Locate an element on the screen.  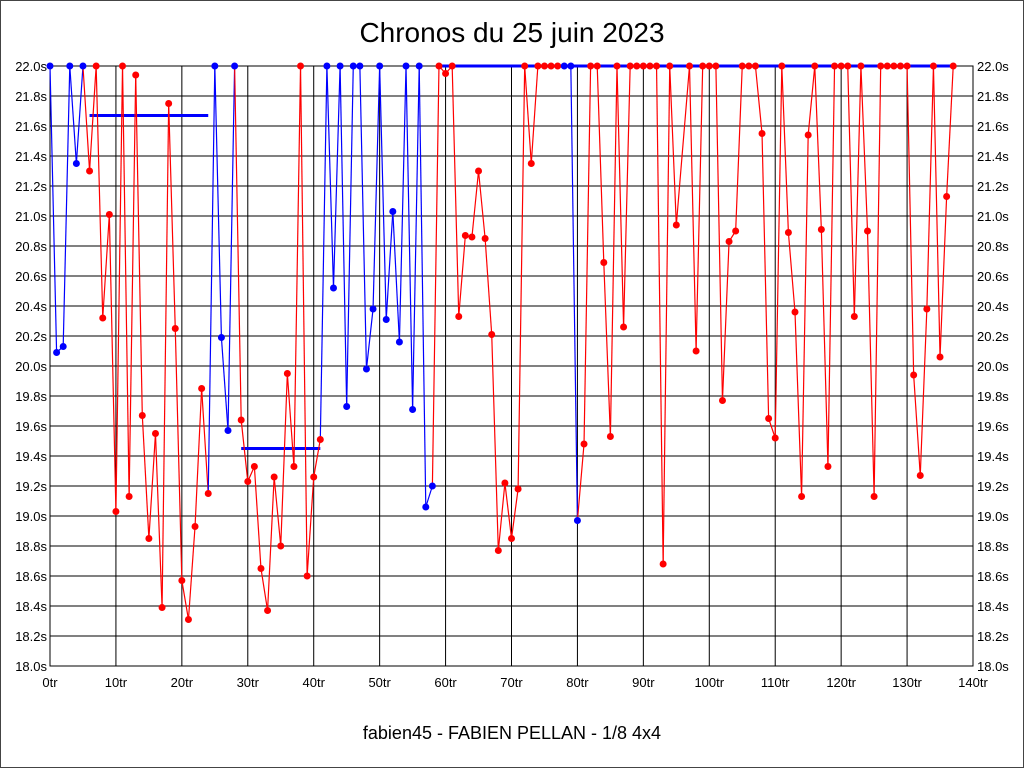
x-tick-label: 140tr is located at coordinates (973, 682).